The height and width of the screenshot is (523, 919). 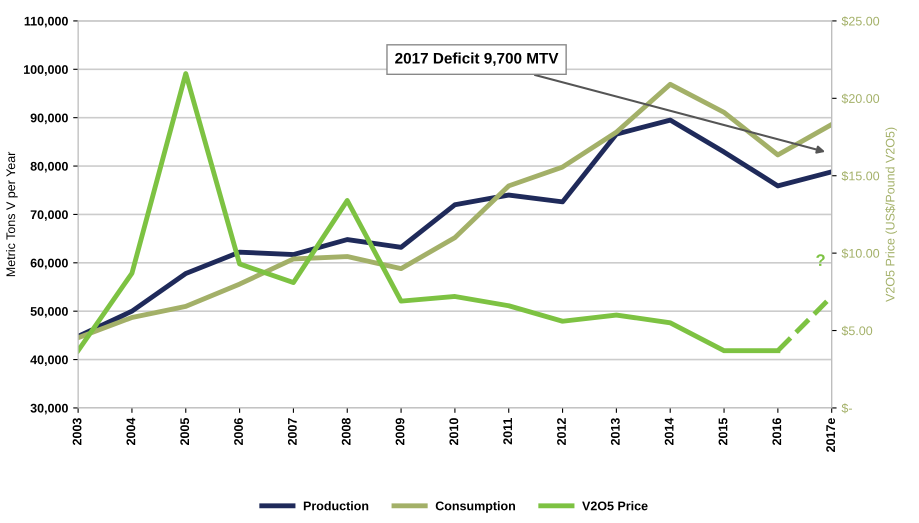 What do you see at coordinates (669, 432) in the screenshot?
I see `x-tick-label: 2014` at bounding box center [669, 432].